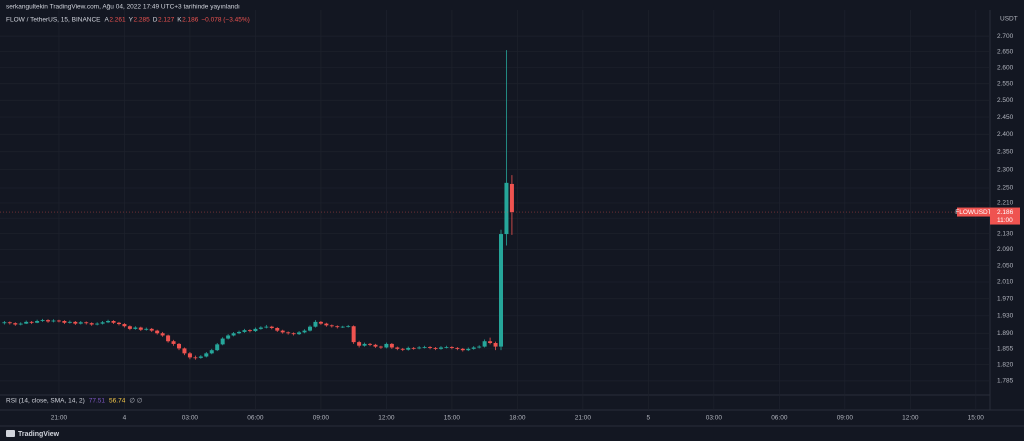 Image resolution: width=1024 pixels, height=441 pixels. What do you see at coordinates (1005, 233) in the screenshot?
I see `y-tick-label: 2.130` at bounding box center [1005, 233].